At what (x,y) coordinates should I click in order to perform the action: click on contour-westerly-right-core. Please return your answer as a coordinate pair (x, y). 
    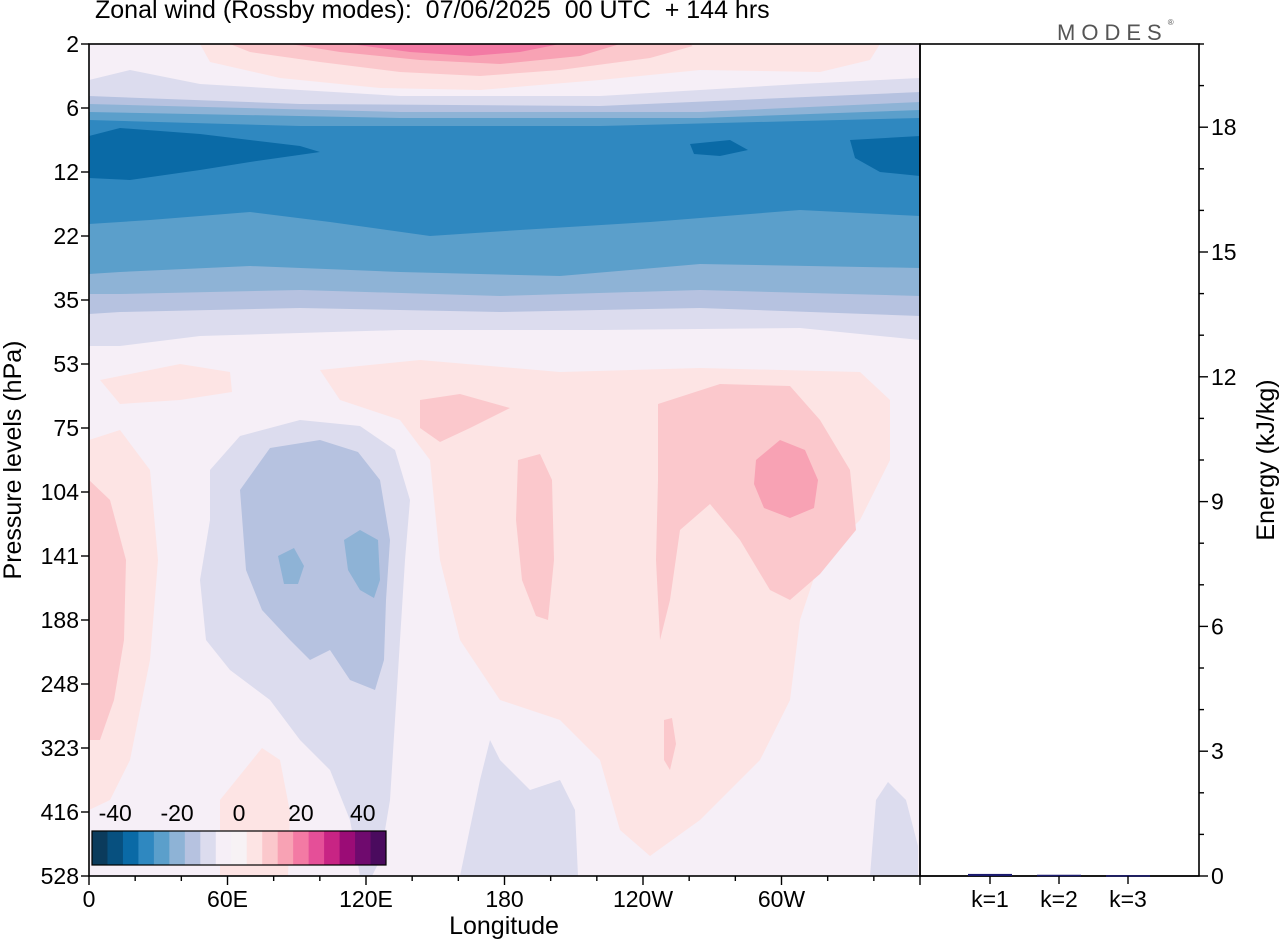
    Looking at the image, I should click on (786, 479).